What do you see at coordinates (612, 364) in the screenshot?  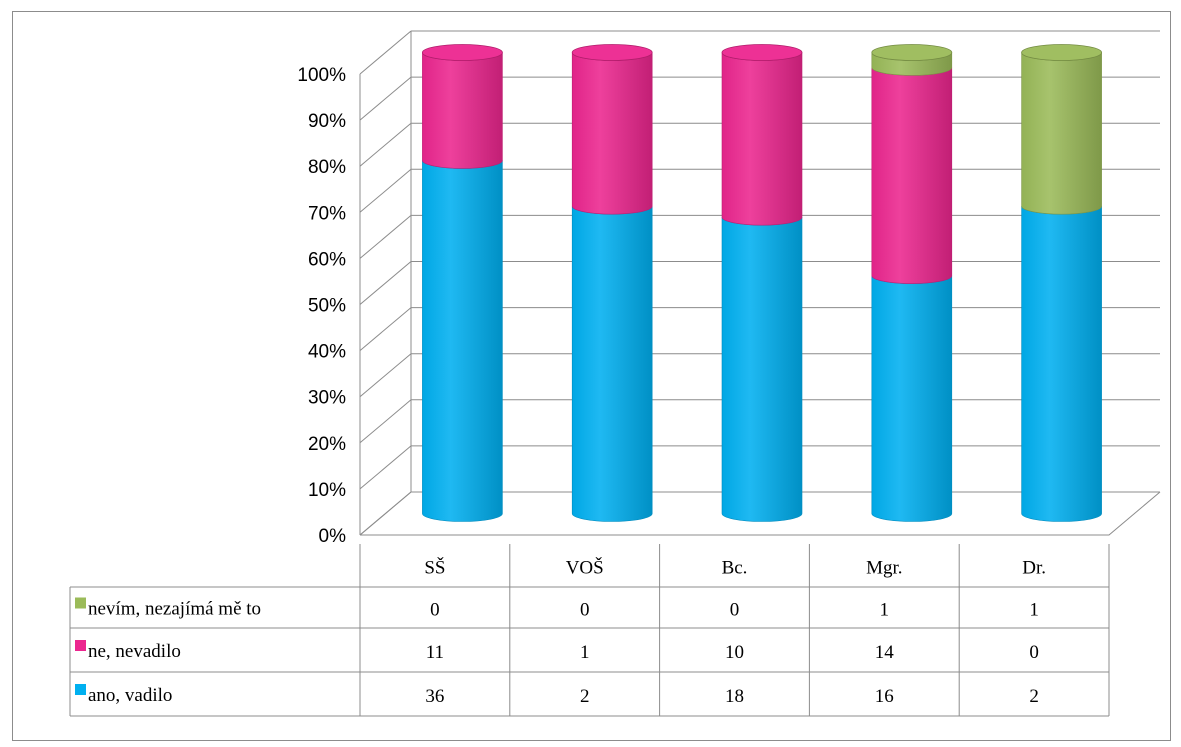 I see `bar-segment-VOŠ-2` at bounding box center [612, 364].